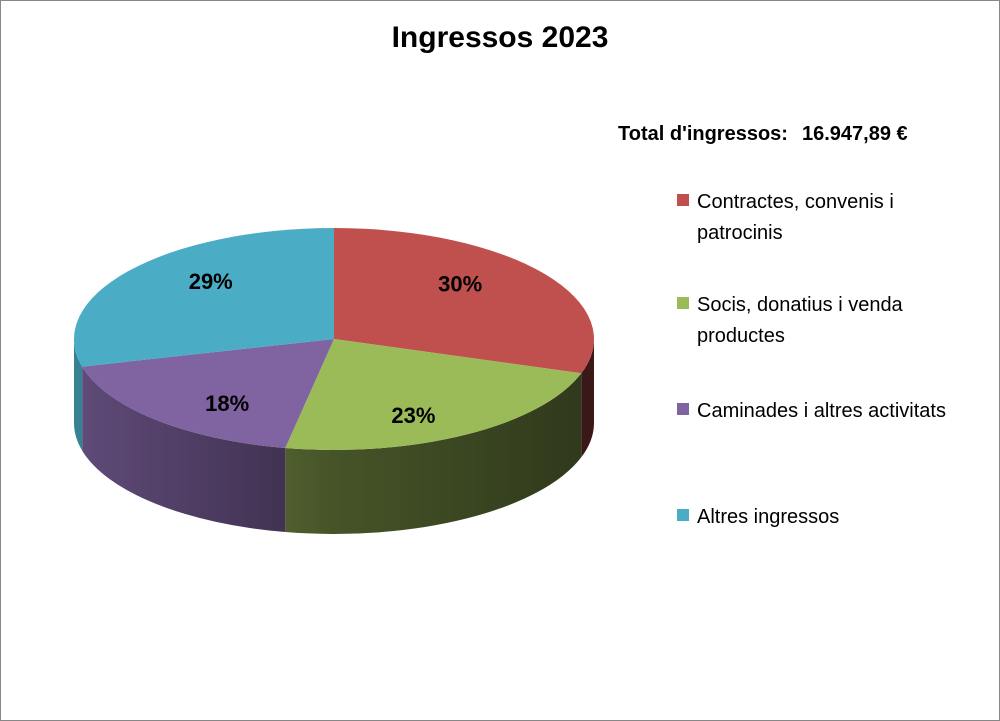  I want to click on pie-sides, so click(334, 436).